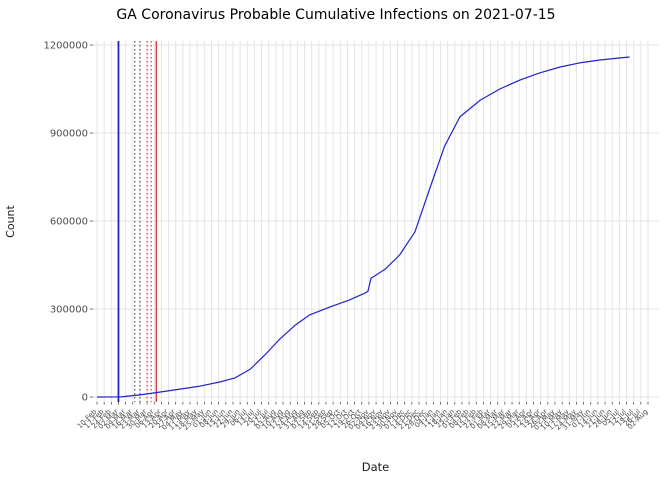 The height and width of the screenshot is (480, 672). Describe the element at coordinates (376, 467) in the screenshot. I see `x-axis-title: Date` at that location.